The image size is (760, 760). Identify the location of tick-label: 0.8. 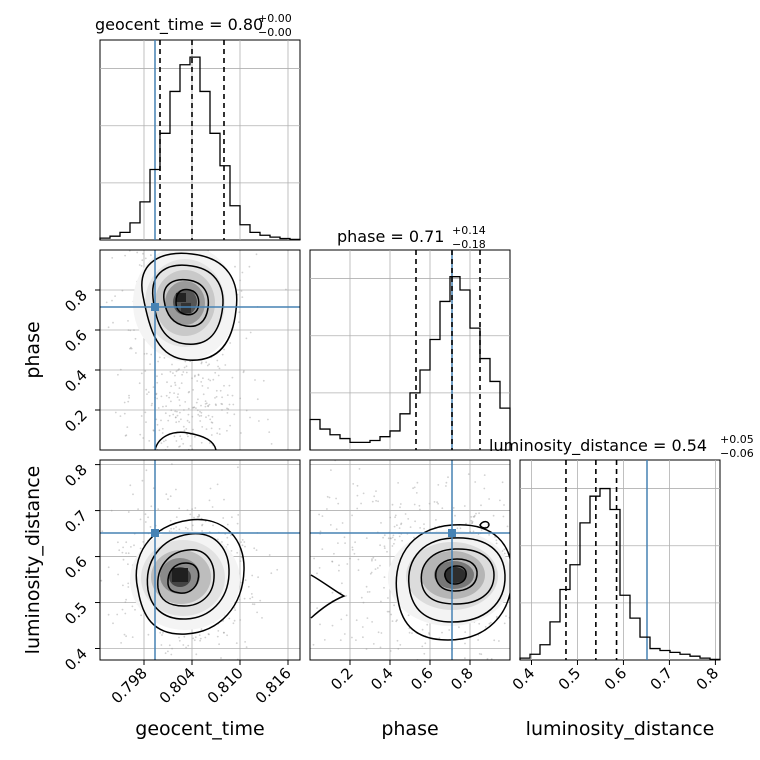
(462, 679).